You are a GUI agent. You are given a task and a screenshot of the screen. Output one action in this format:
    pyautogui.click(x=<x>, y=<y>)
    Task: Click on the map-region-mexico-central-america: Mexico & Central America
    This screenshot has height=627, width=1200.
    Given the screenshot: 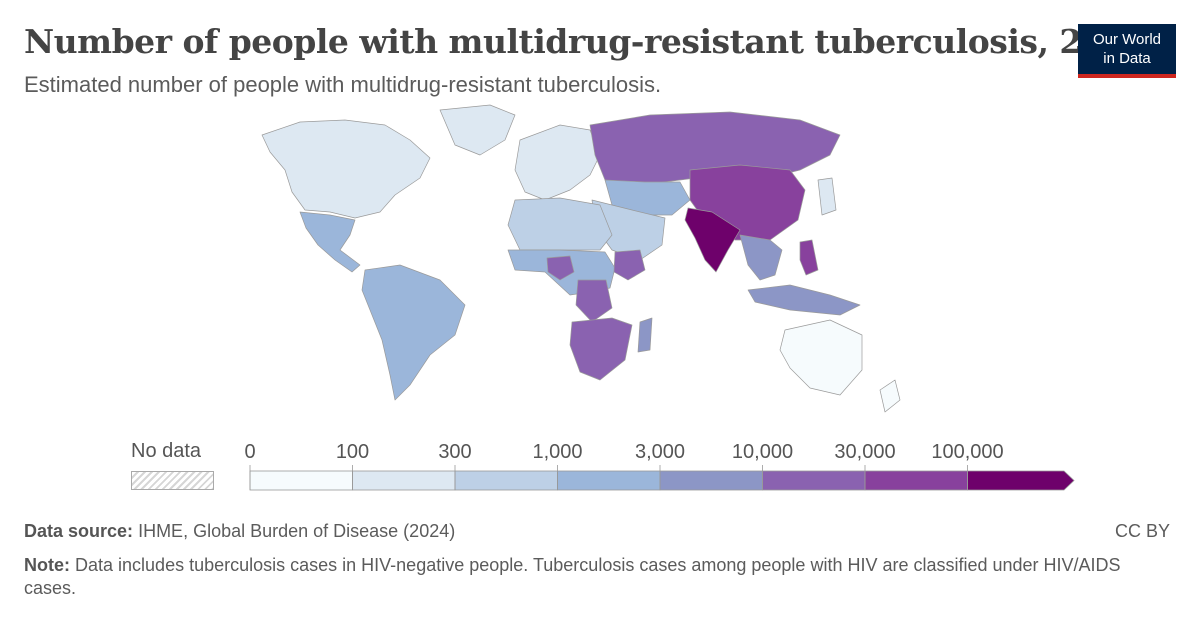 What is the action you would take?
    pyautogui.click(x=330, y=242)
    